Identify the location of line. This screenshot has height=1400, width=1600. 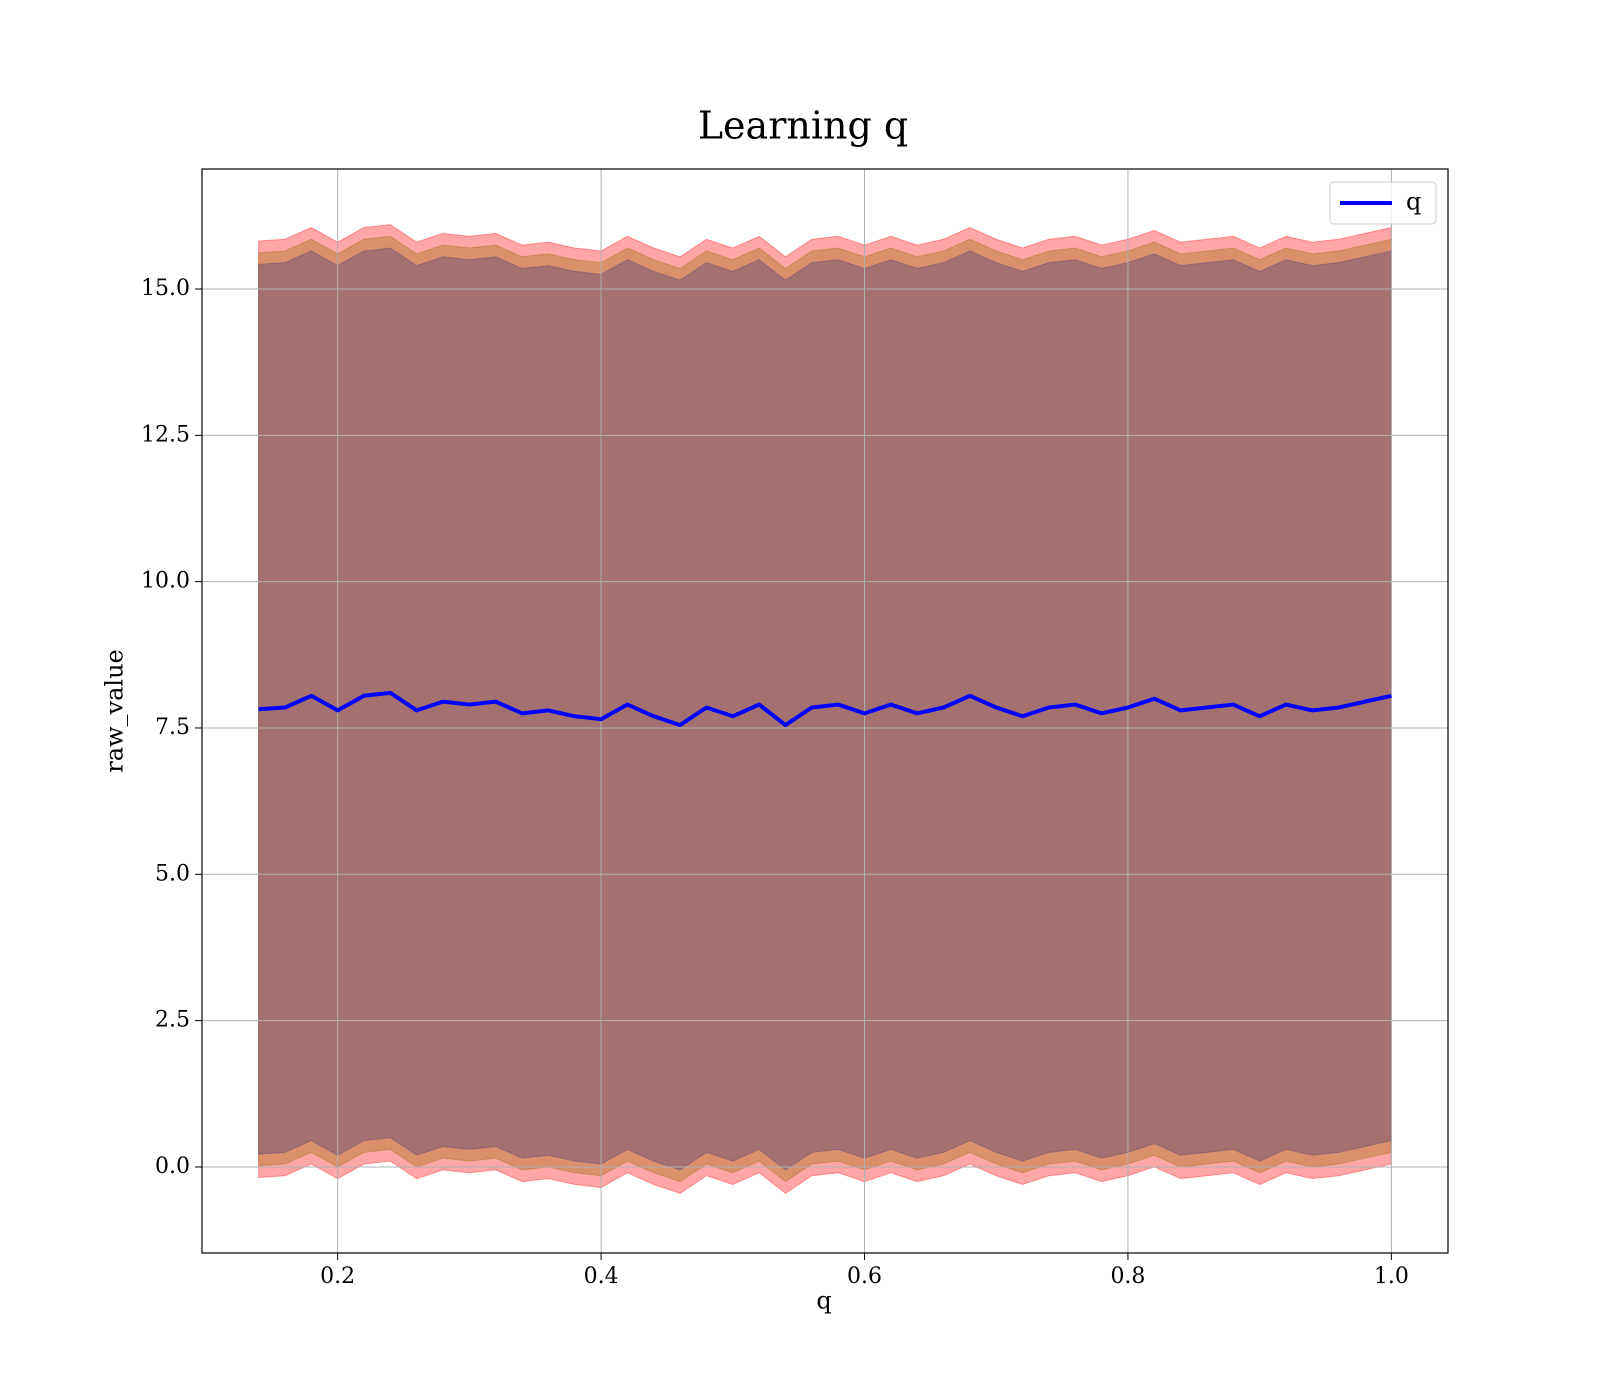
(825, 709).